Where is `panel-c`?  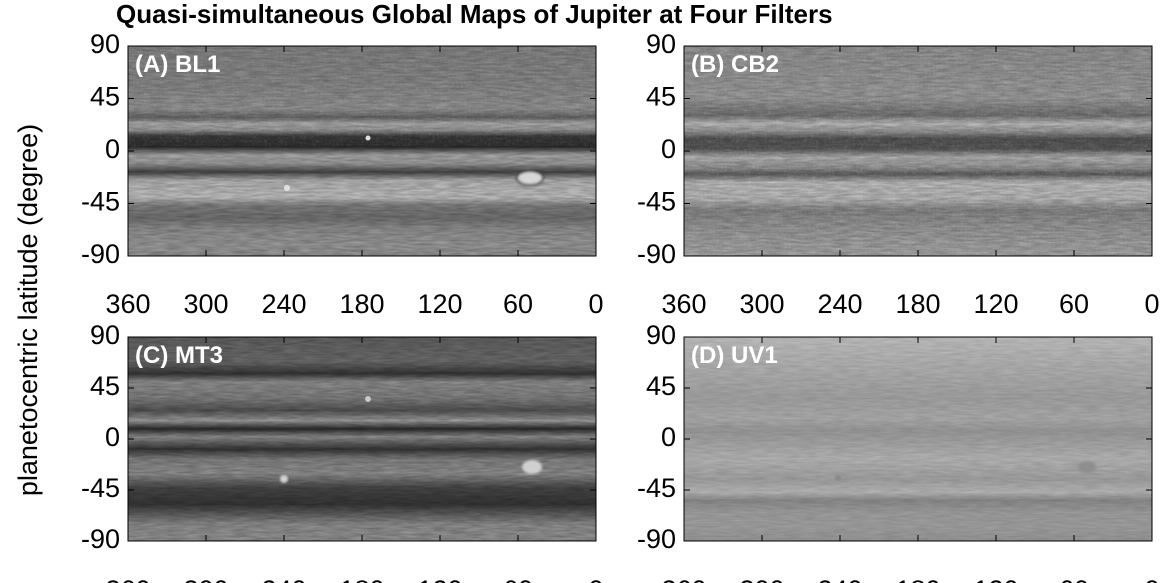
panel-c is located at coordinates (362, 439).